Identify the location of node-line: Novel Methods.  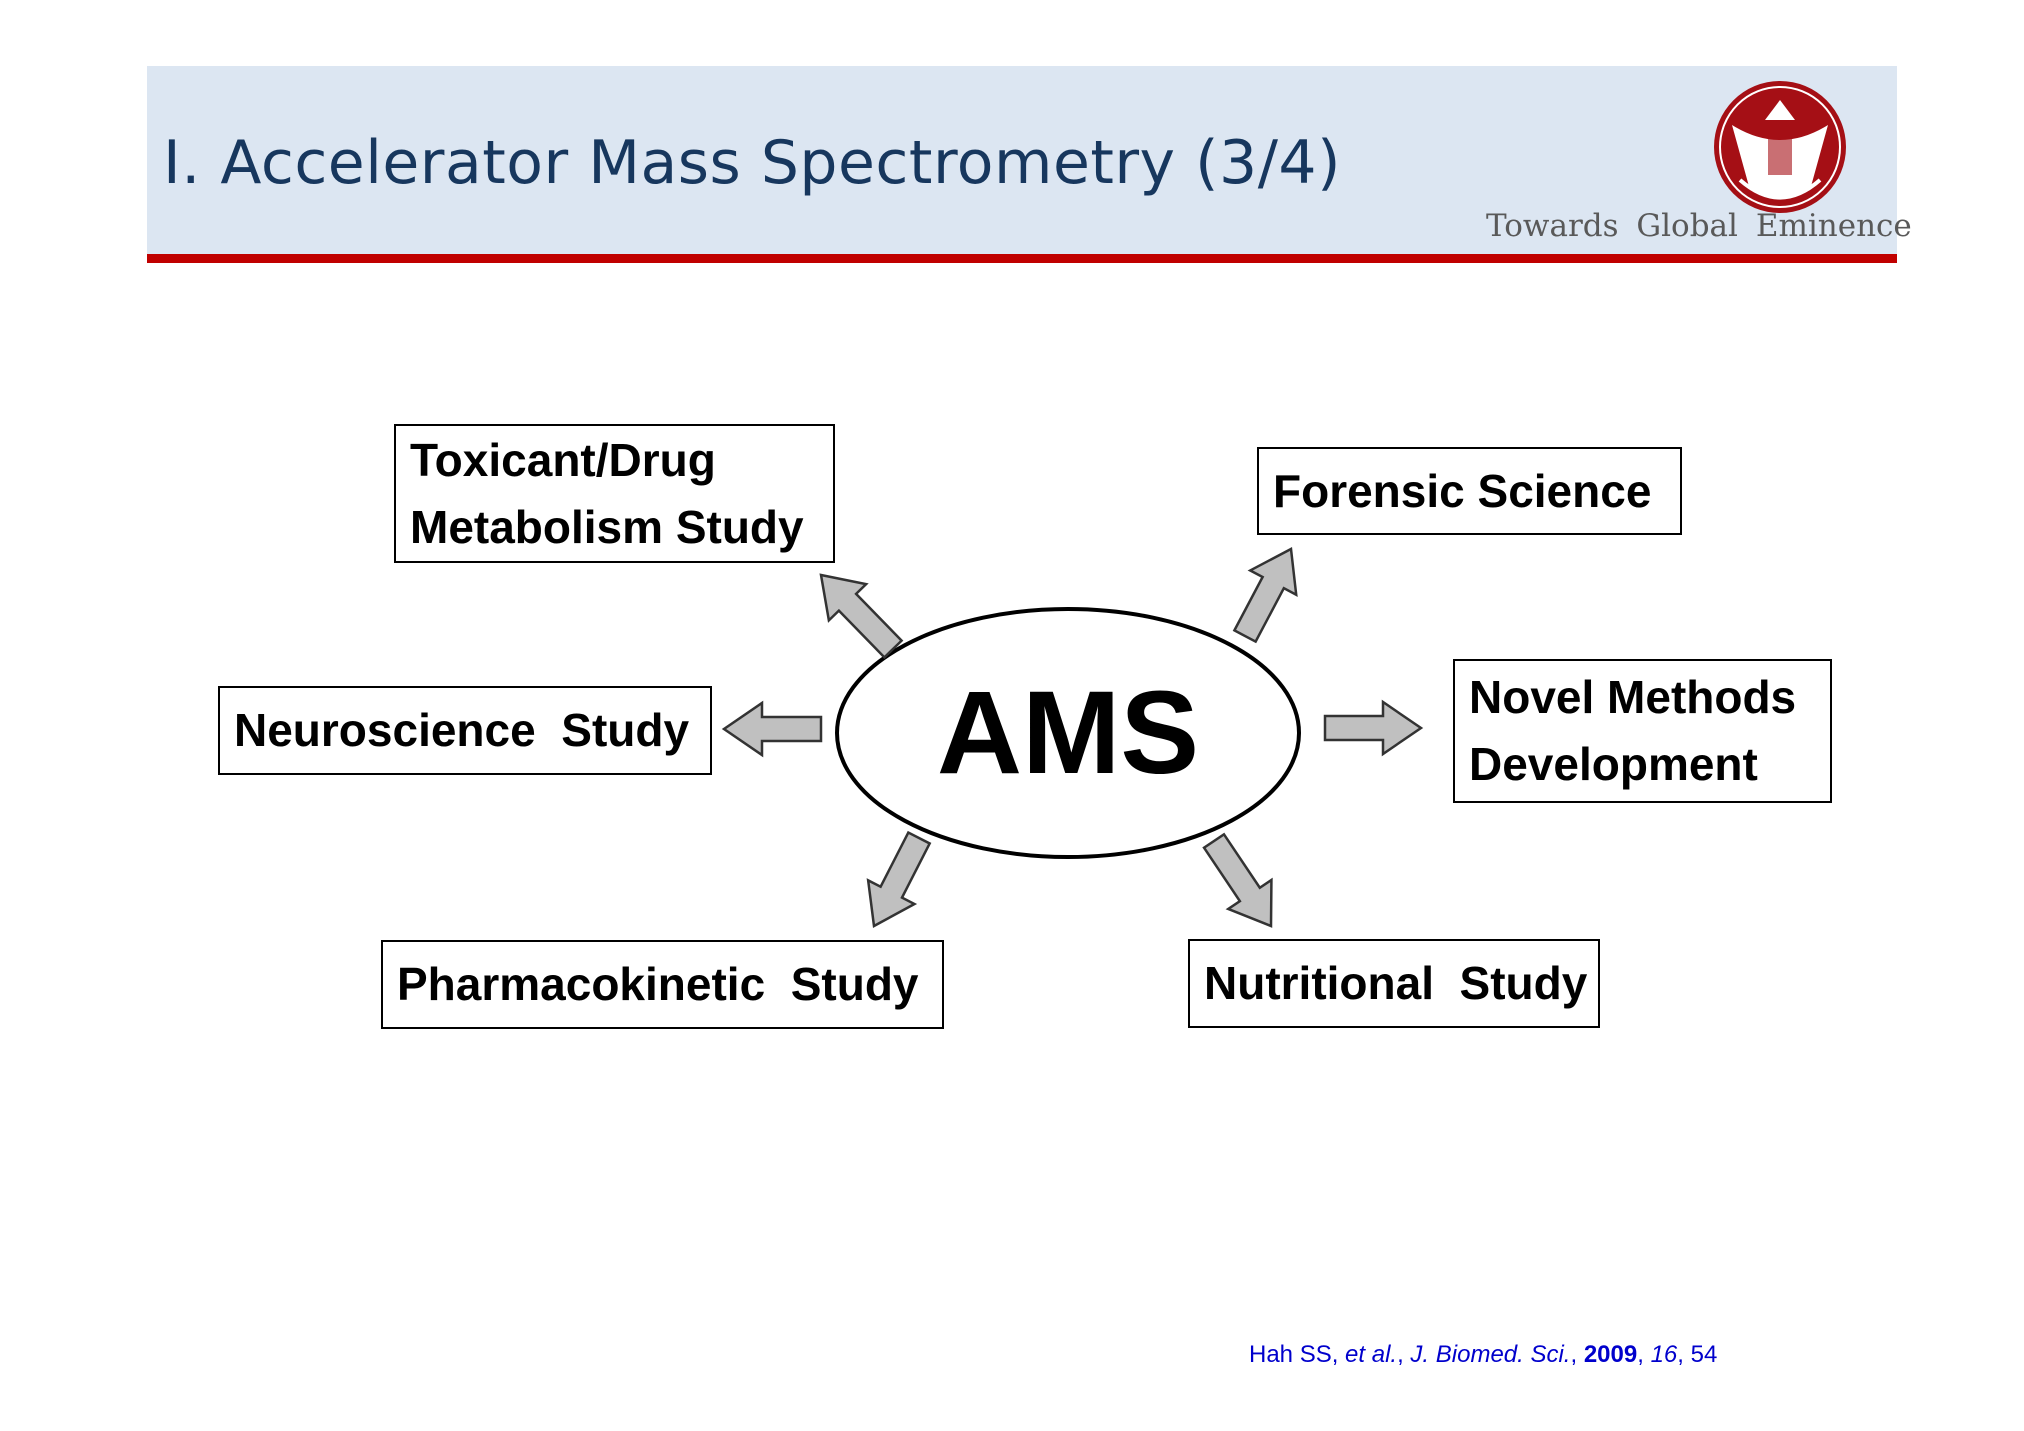
(1633, 697).